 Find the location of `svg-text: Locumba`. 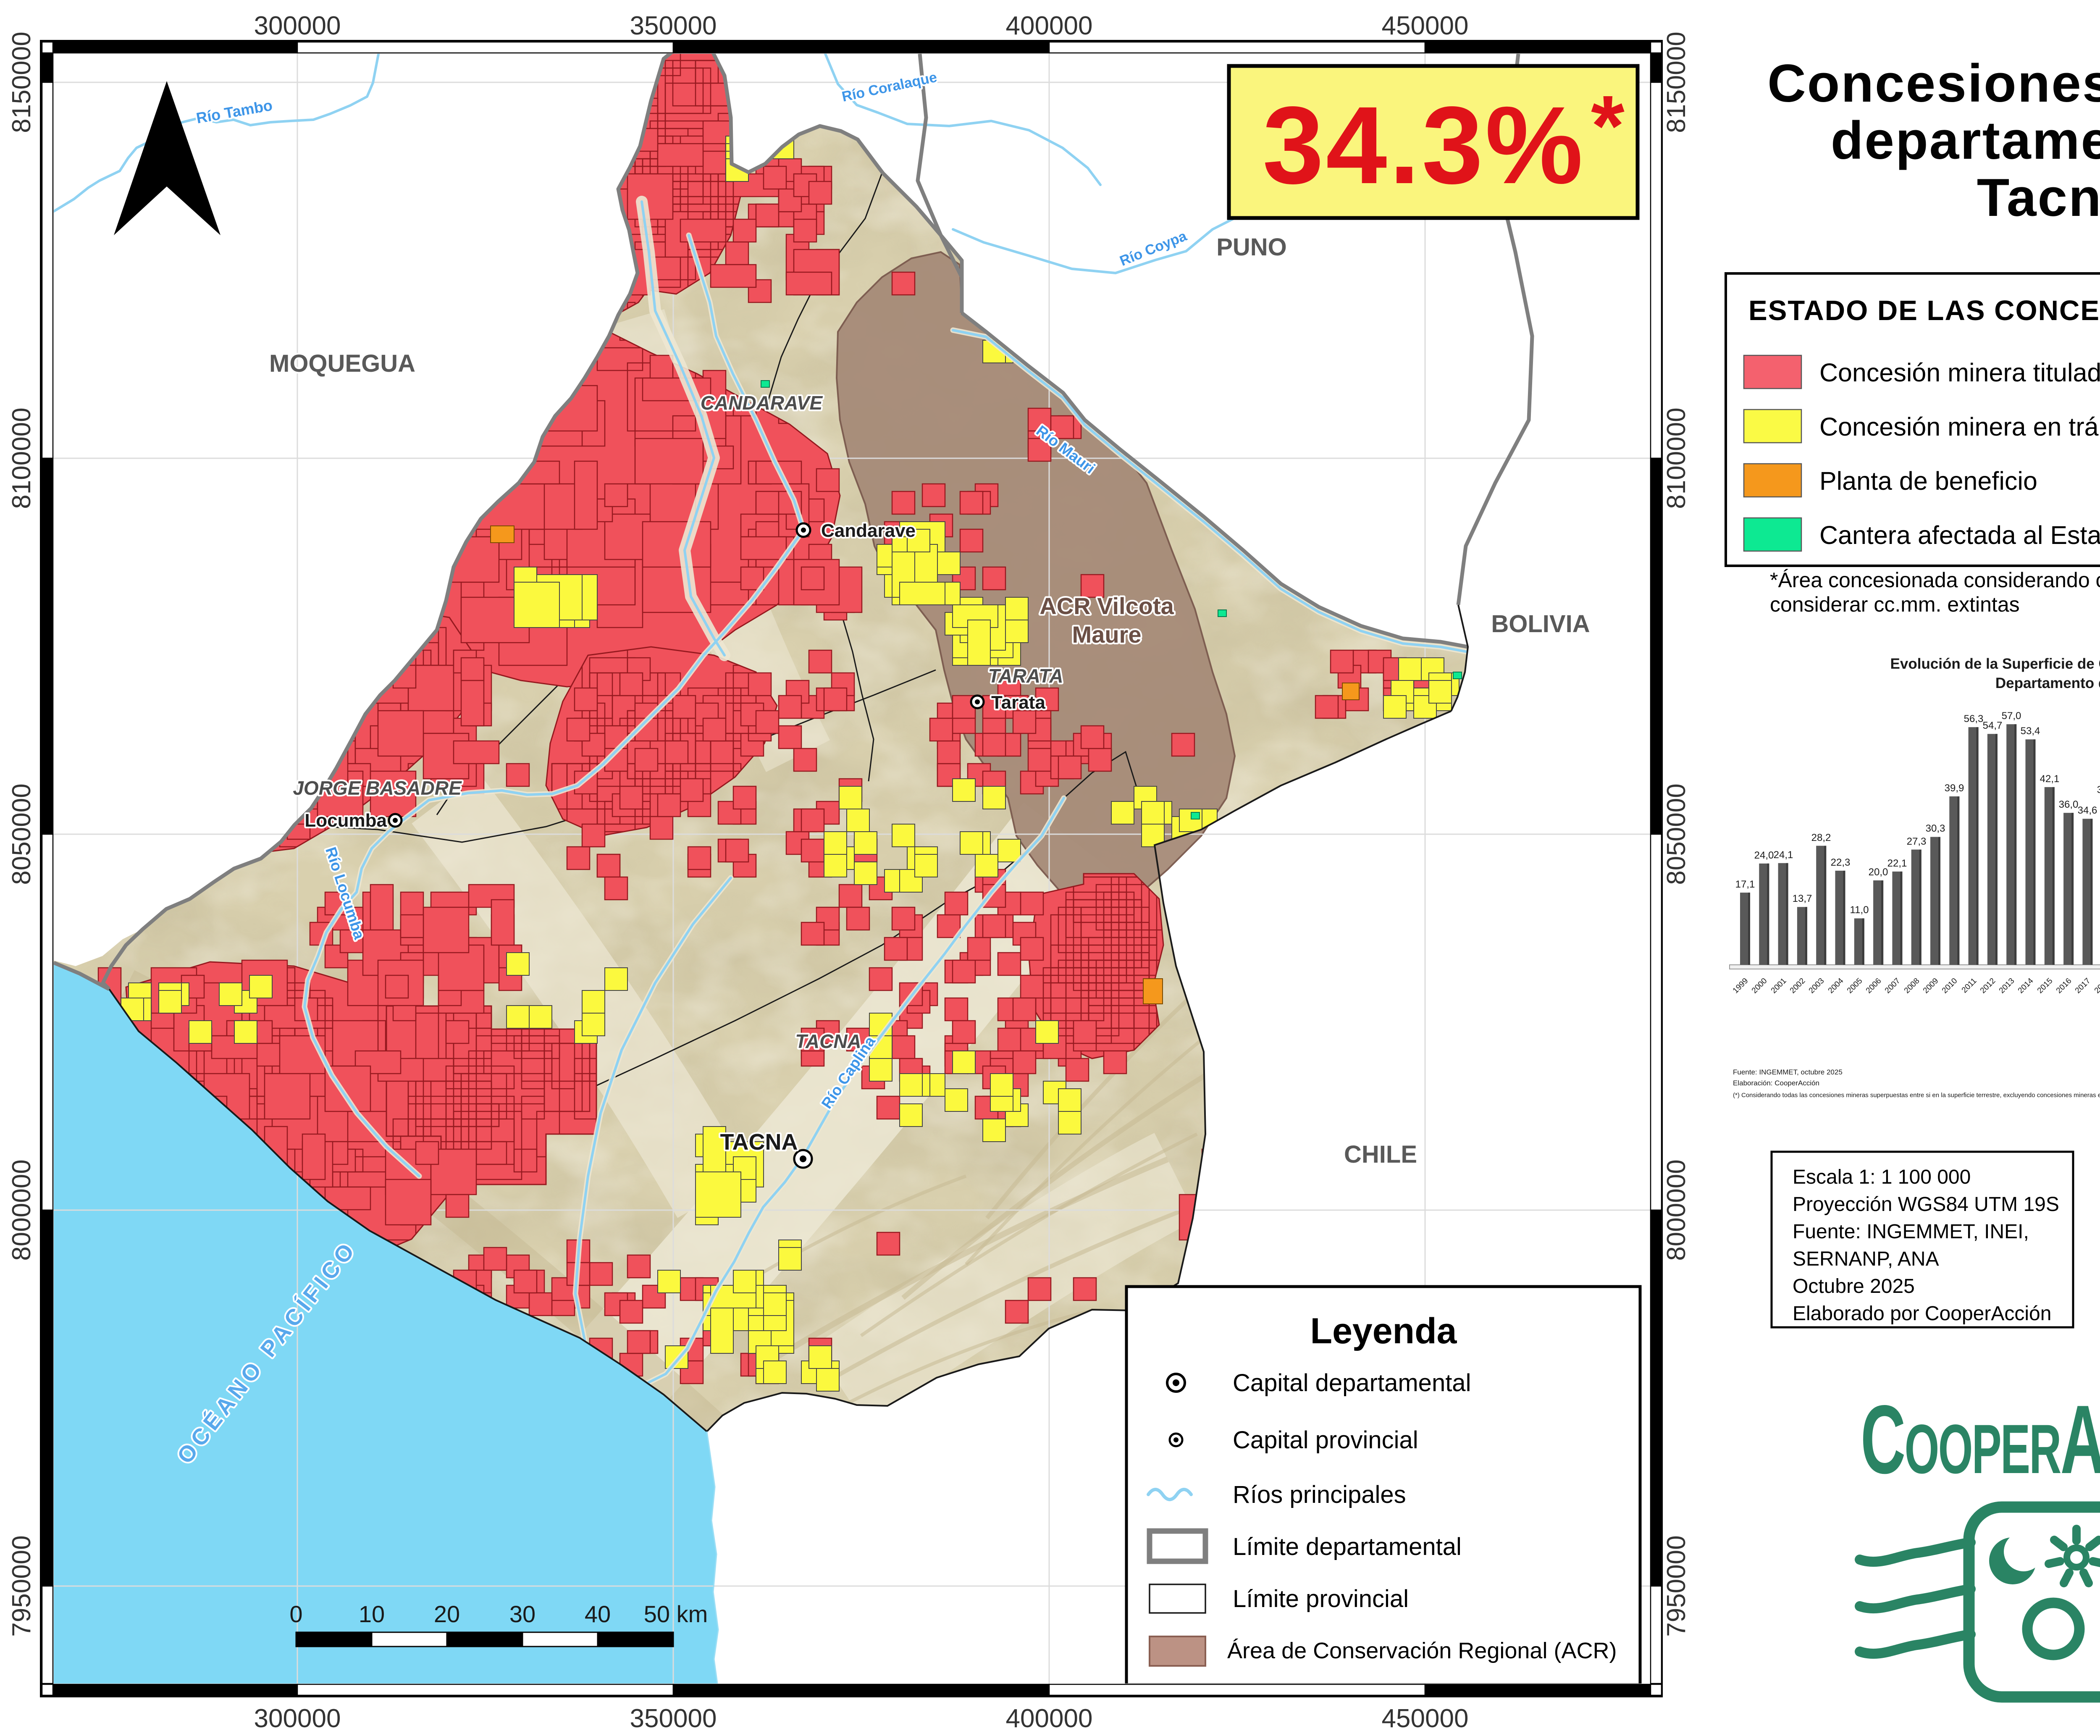

svg-text: Locumba is located at coordinates (345, 820).